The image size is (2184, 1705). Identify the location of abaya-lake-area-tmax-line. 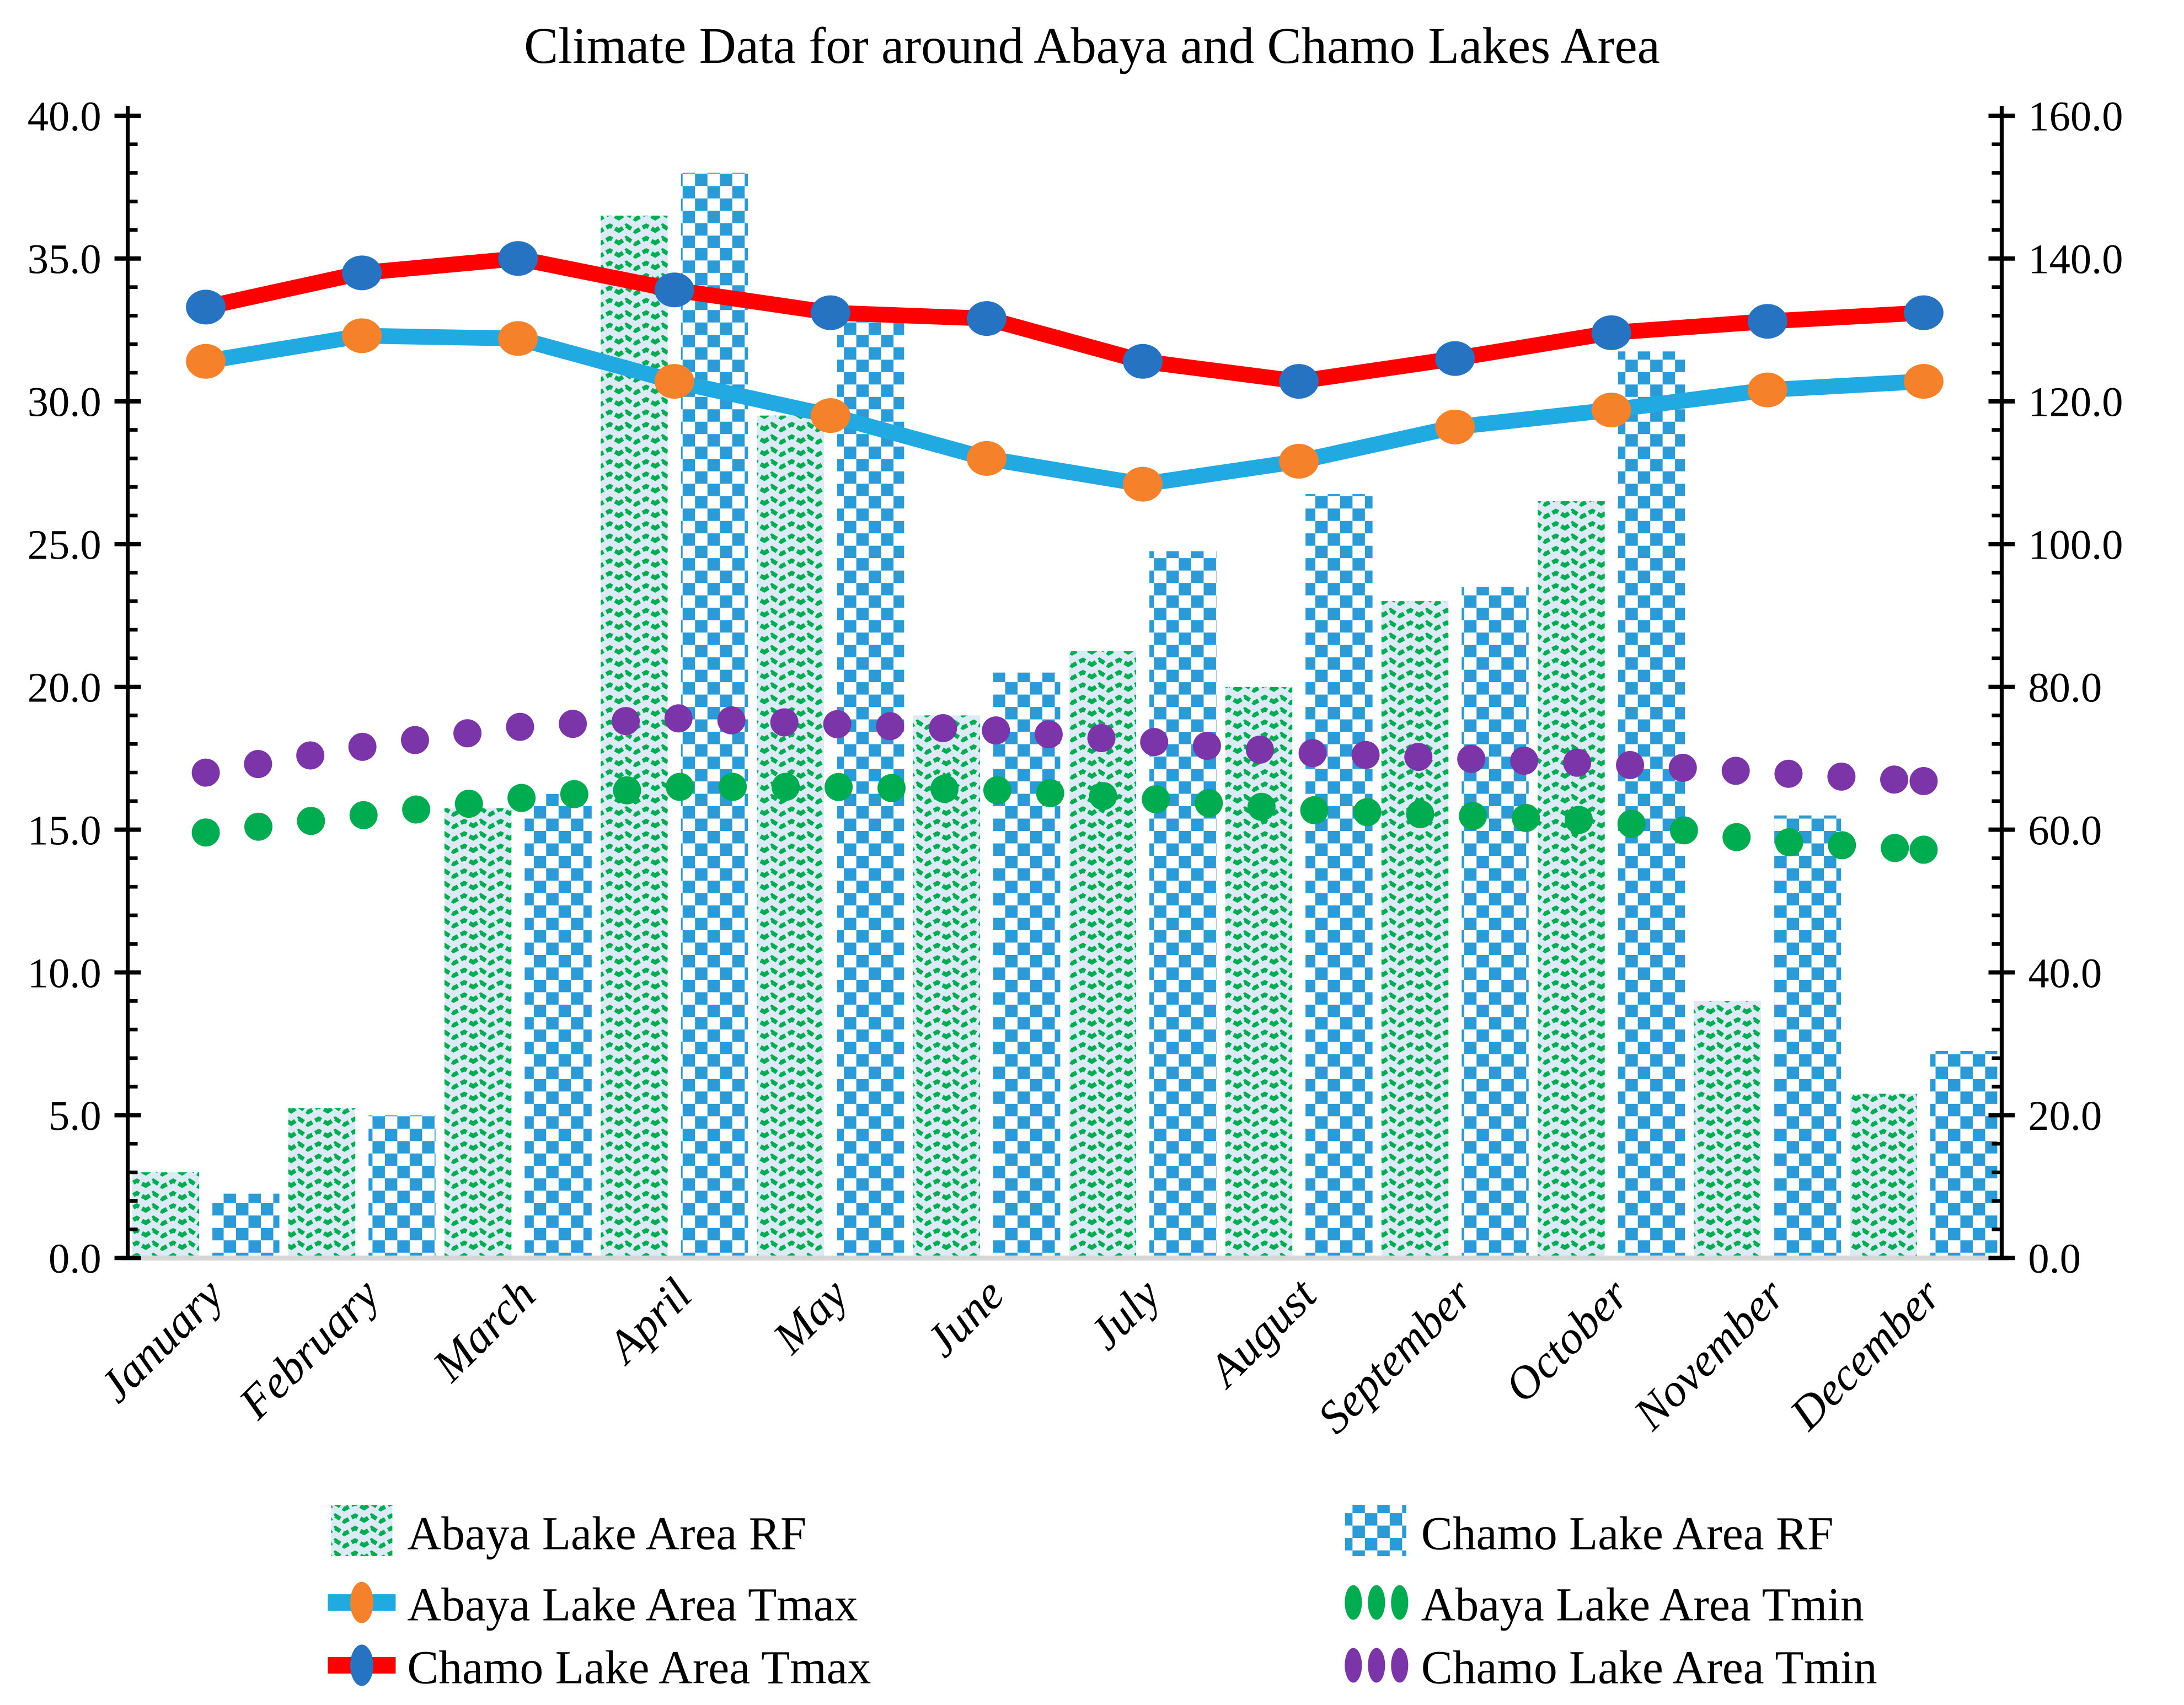
(1065, 410).